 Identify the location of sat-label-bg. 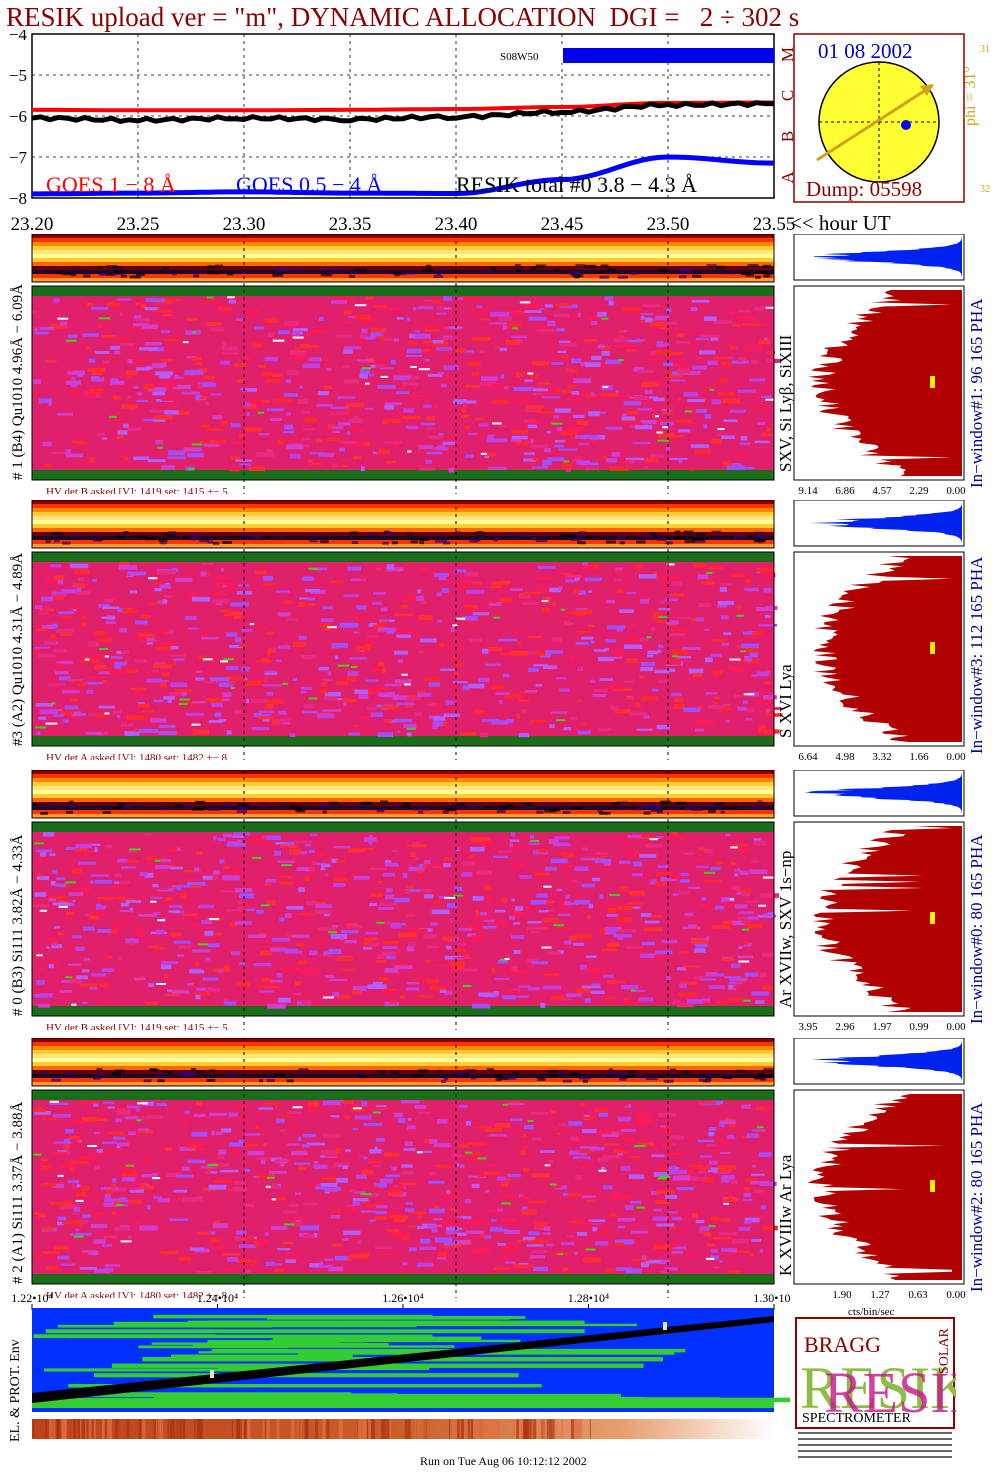
(545, 55).